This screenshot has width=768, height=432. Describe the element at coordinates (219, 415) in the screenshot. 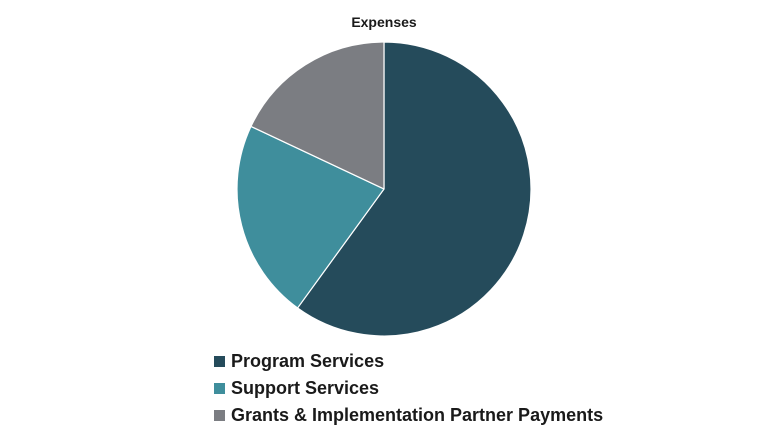

I see `legend-swatch-grants` at that location.